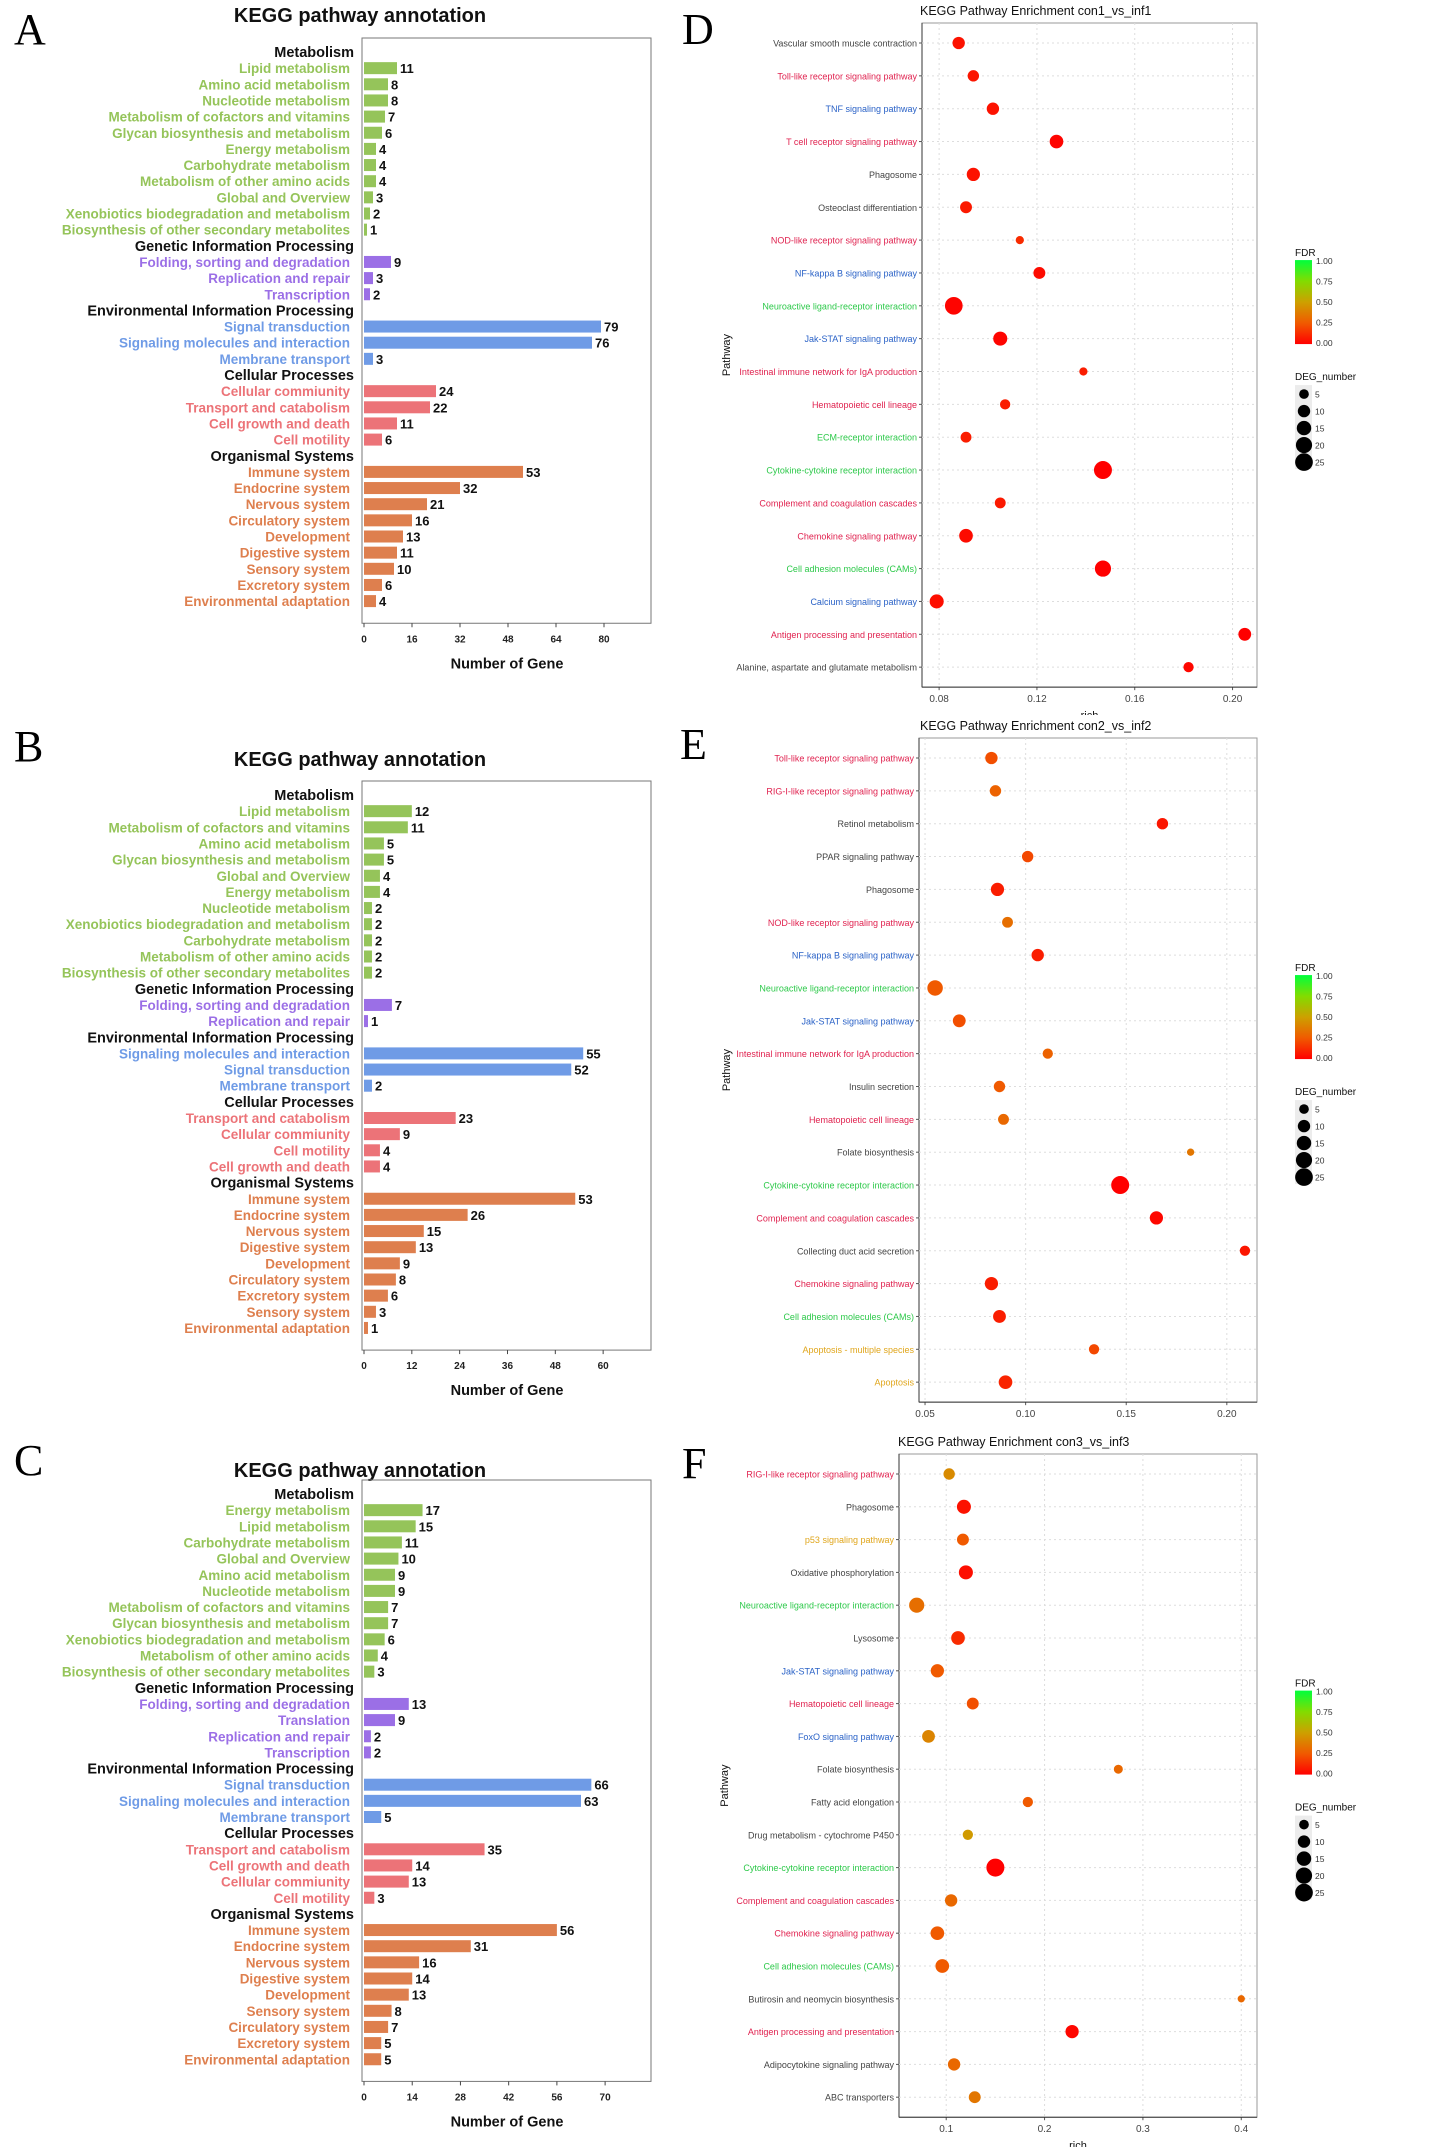 The image size is (1432, 2152). Describe the element at coordinates (245, 181) in the screenshot. I see `category-label: Metabolism of other amino acids` at that location.